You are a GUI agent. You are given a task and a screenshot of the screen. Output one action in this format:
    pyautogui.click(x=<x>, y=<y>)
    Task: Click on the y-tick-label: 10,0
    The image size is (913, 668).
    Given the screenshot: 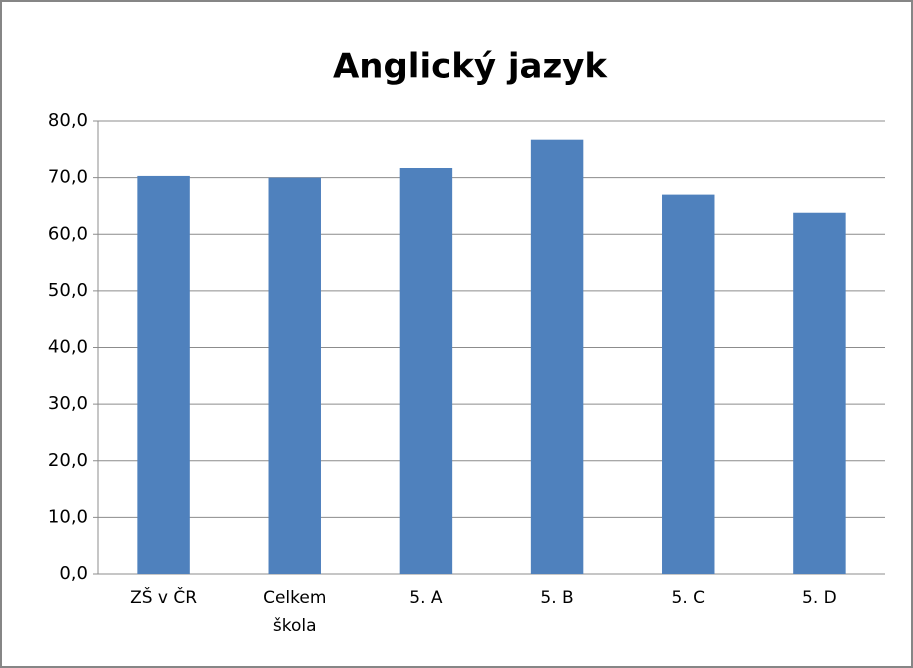 What is the action you would take?
    pyautogui.click(x=68, y=516)
    